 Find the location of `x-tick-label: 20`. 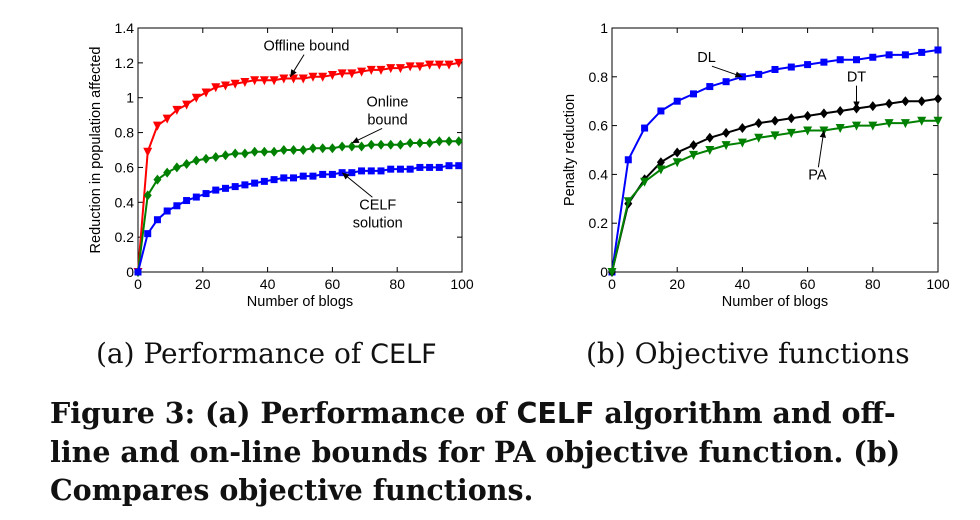

x-tick-label: 20 is located at coordinates (203, 284).